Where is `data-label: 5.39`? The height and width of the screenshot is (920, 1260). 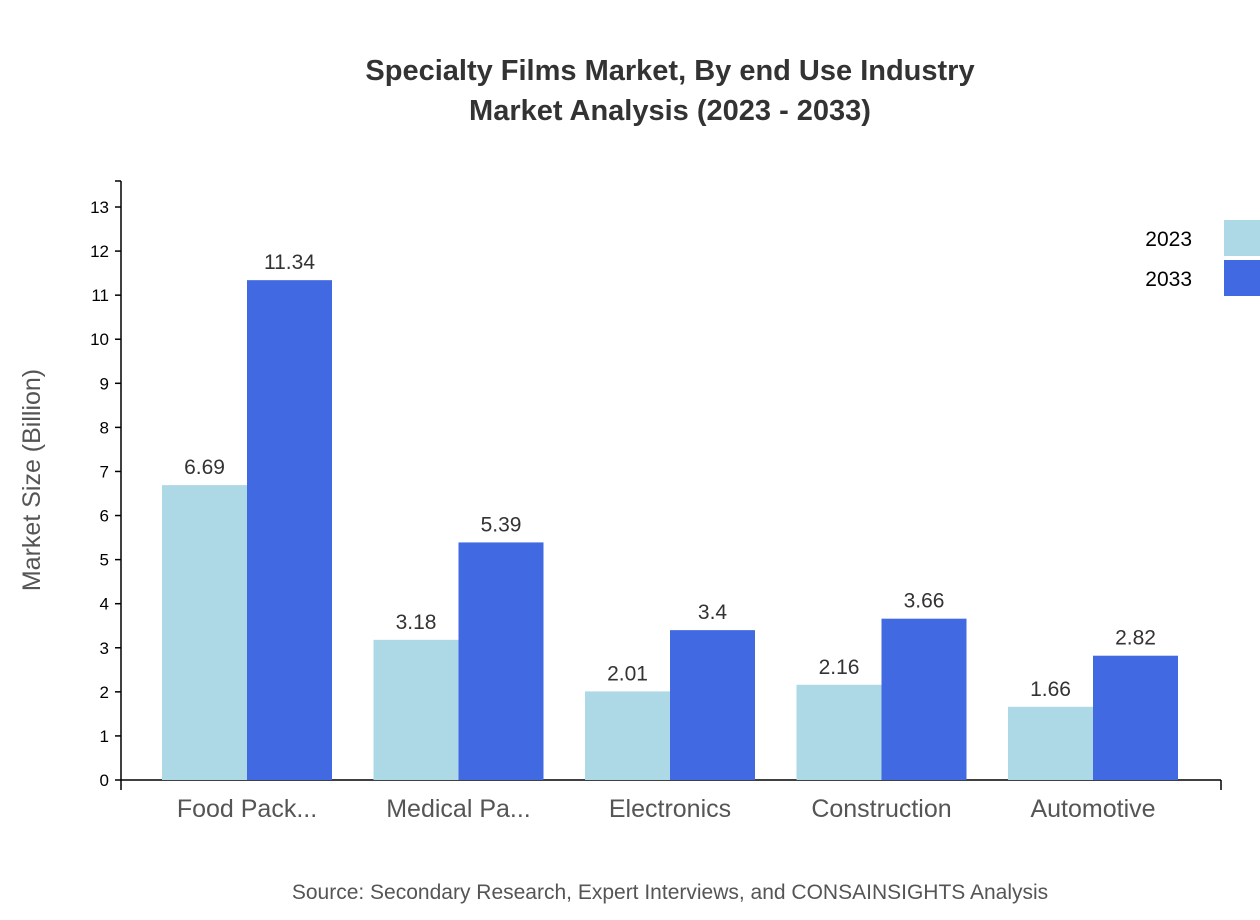
data-label: 5.39 is located at coordinates (501, 524).